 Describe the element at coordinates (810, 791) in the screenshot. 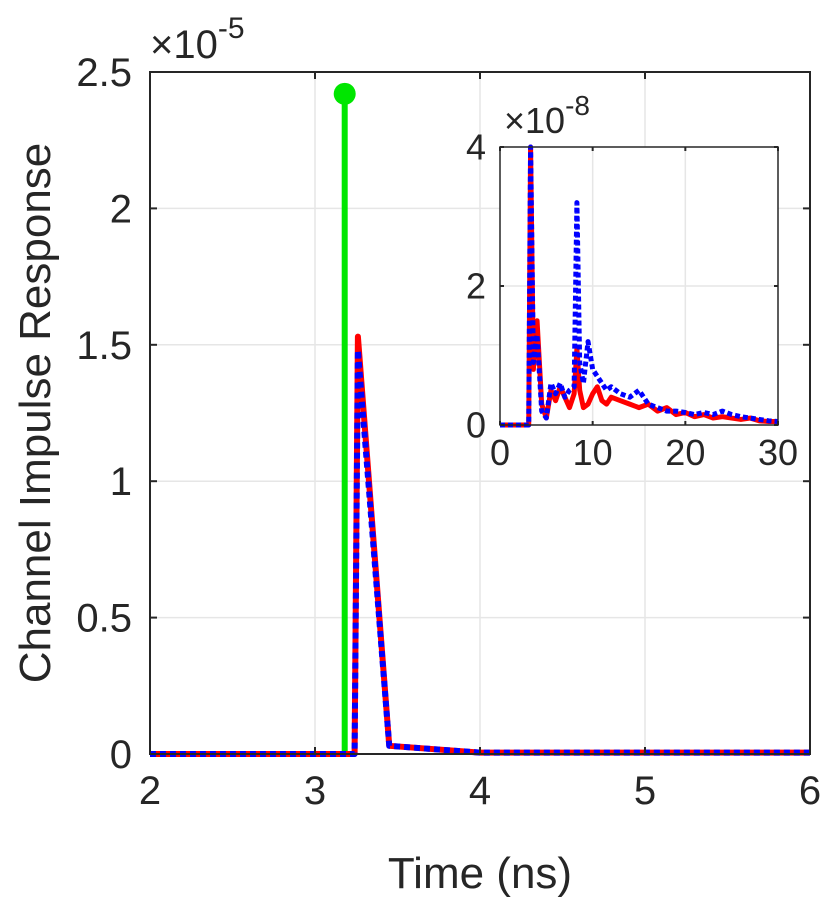

I see `main-x-tick-label: 6` at that location.